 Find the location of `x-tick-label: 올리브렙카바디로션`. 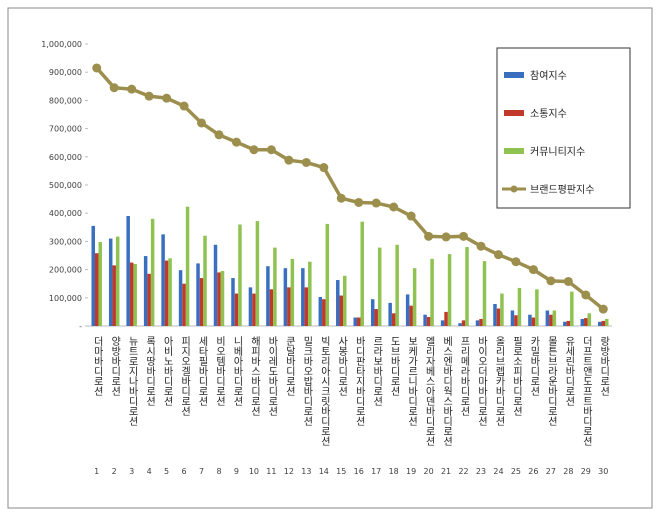

x-tick-label: 올리브렙카바디로션 is located at coordinates (499, 381).